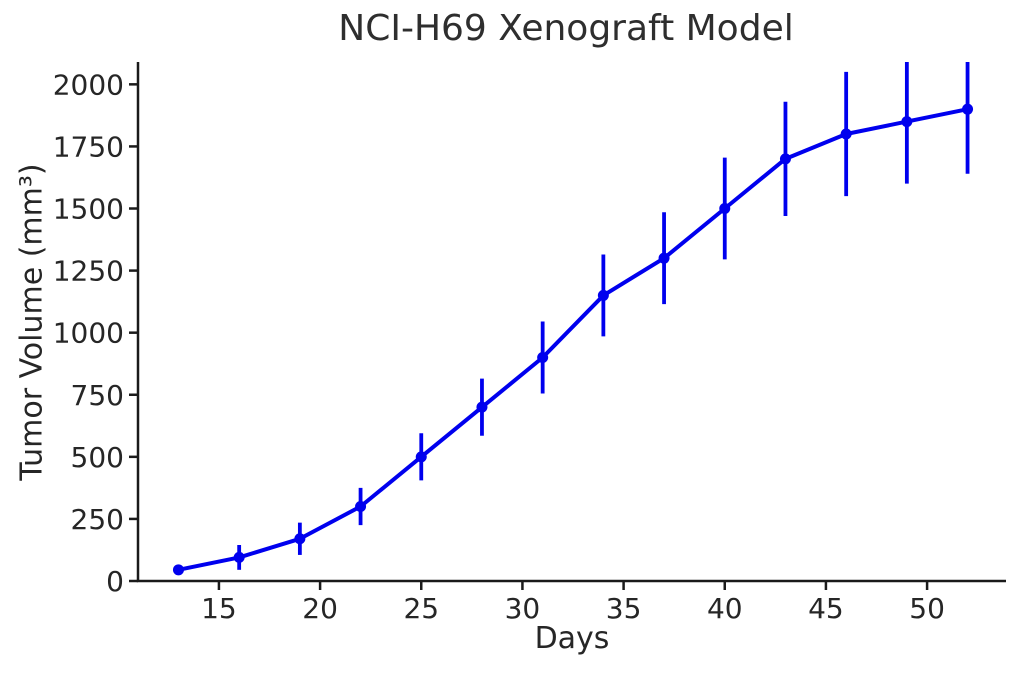 Image resolution: width=1024 pixels, height=677 pixels. What do you see at coordinates (523, 608) in the screenshot?
I see `x-tick-label: 30` at bounding box center [523, 608].